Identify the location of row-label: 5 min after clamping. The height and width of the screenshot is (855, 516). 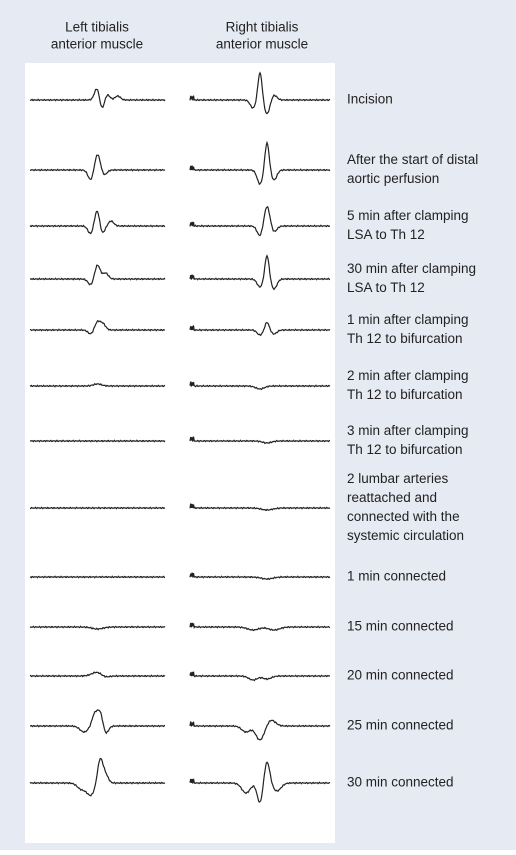
(408, 215).